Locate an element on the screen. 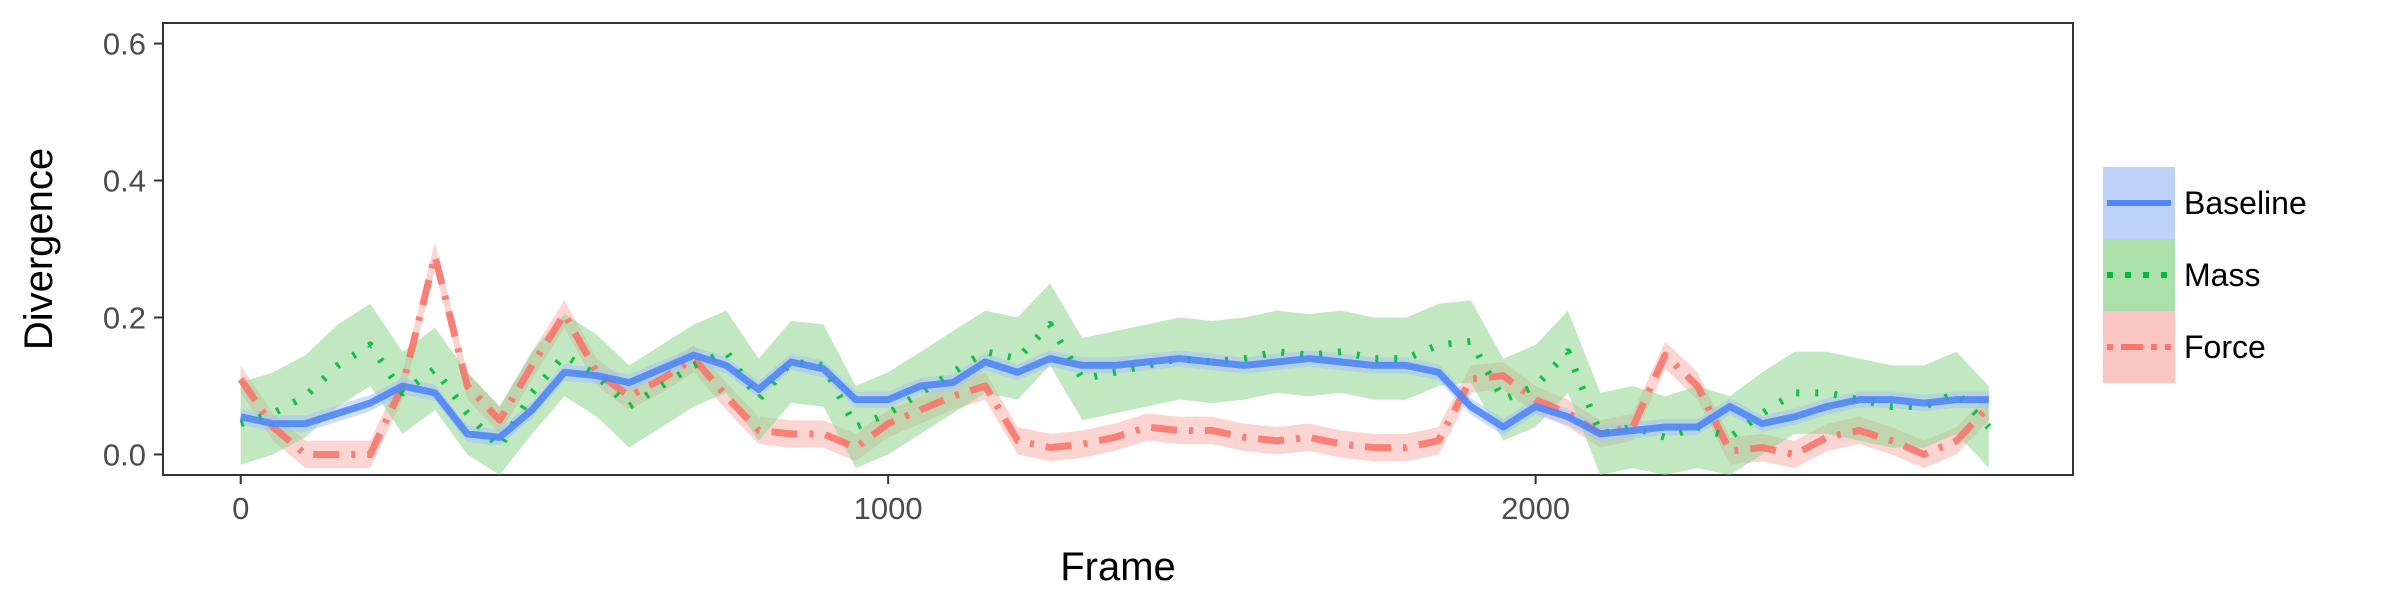 This screenshot has width=2400, height=600. mass-legend-label: Mass is located at coordinates (2222, 275).